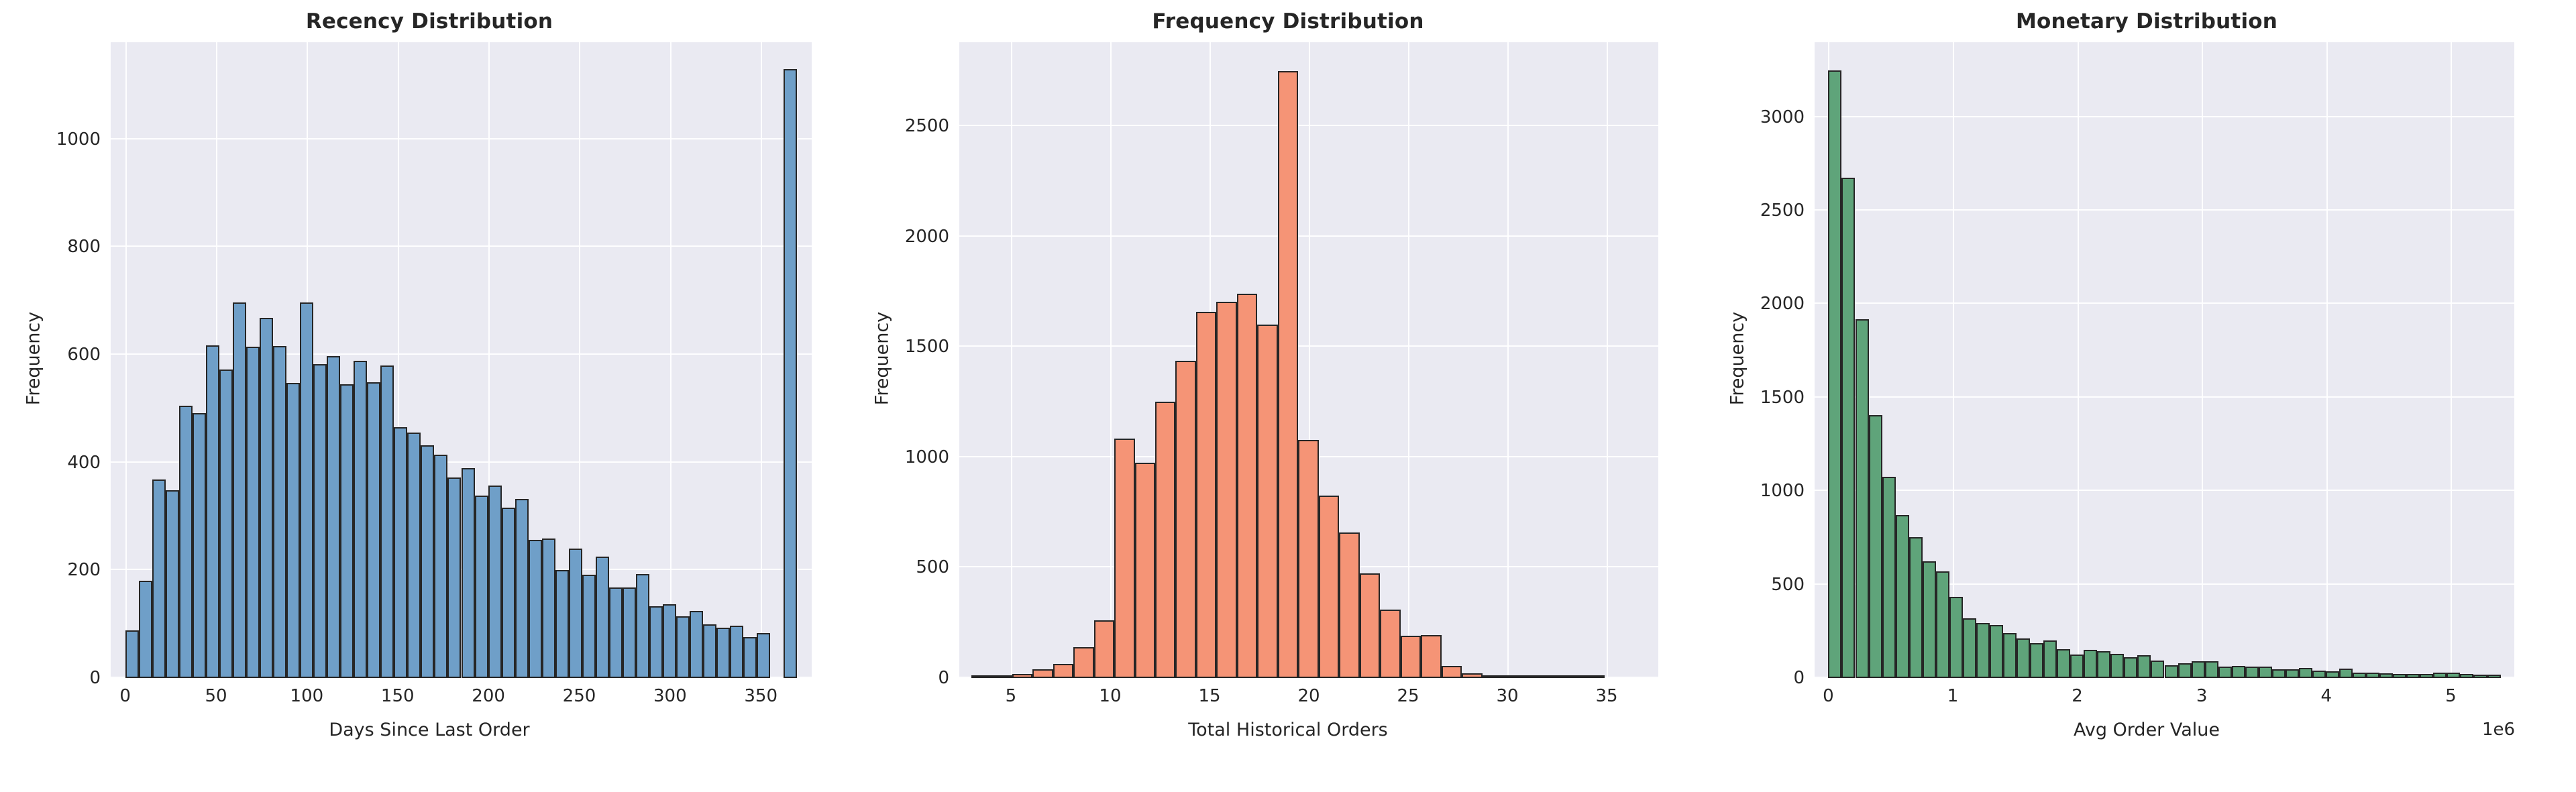 Image resolution: width=2576 pixels, height=792 pixels. I want to click on x-axis-label: Total Historical Orders, so click(1288, 730).